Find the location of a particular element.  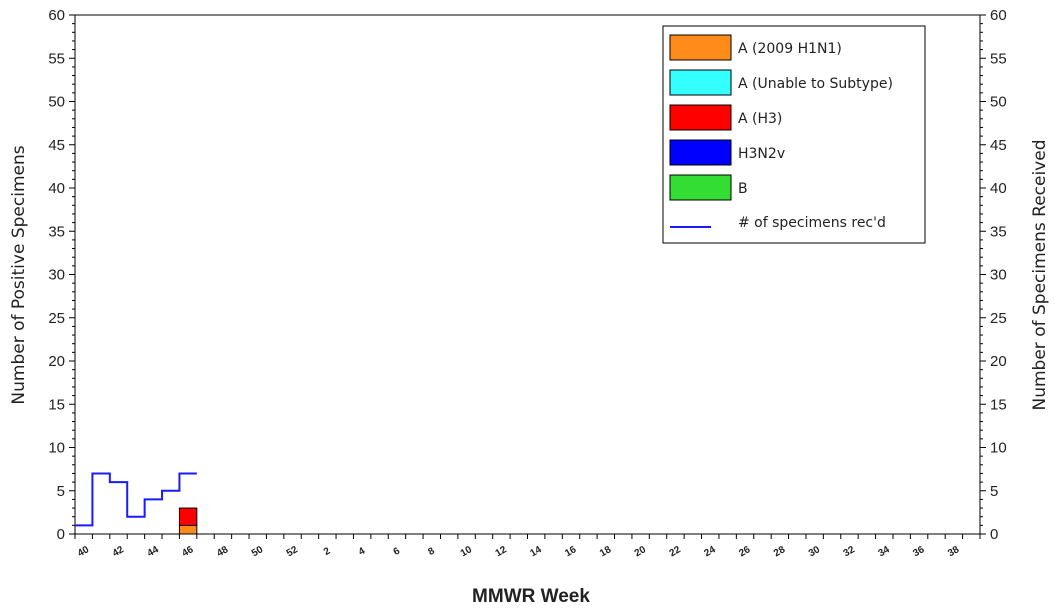

line-series is located at coordinates (136, 499).